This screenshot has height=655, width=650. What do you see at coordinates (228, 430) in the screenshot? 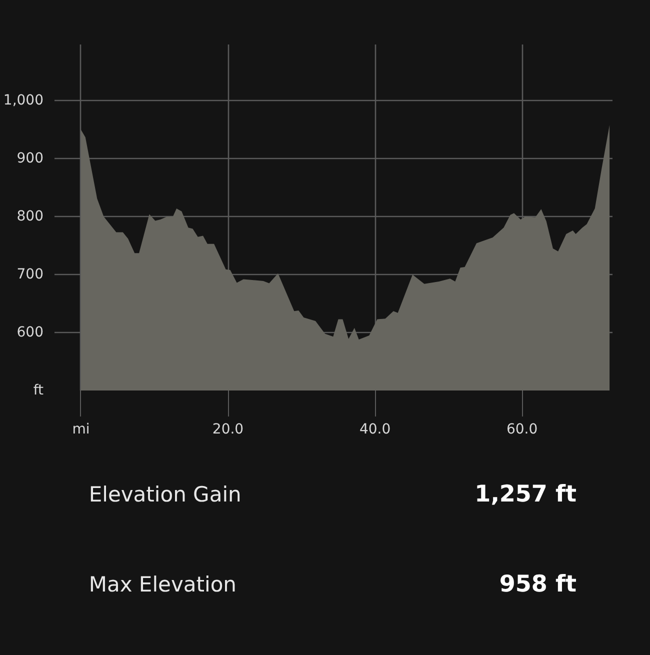
I see `x-tick-label: 20.0` at bounding box center [228, 430].